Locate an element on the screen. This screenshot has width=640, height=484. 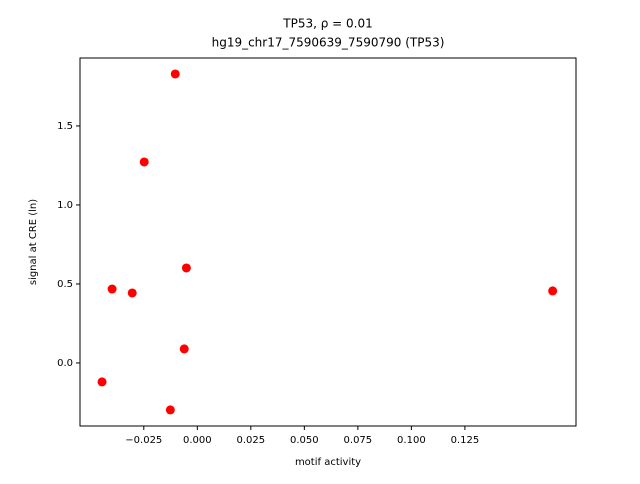
y-axis-label: signal at CRE (ln) is located at coordinates (33, 242).